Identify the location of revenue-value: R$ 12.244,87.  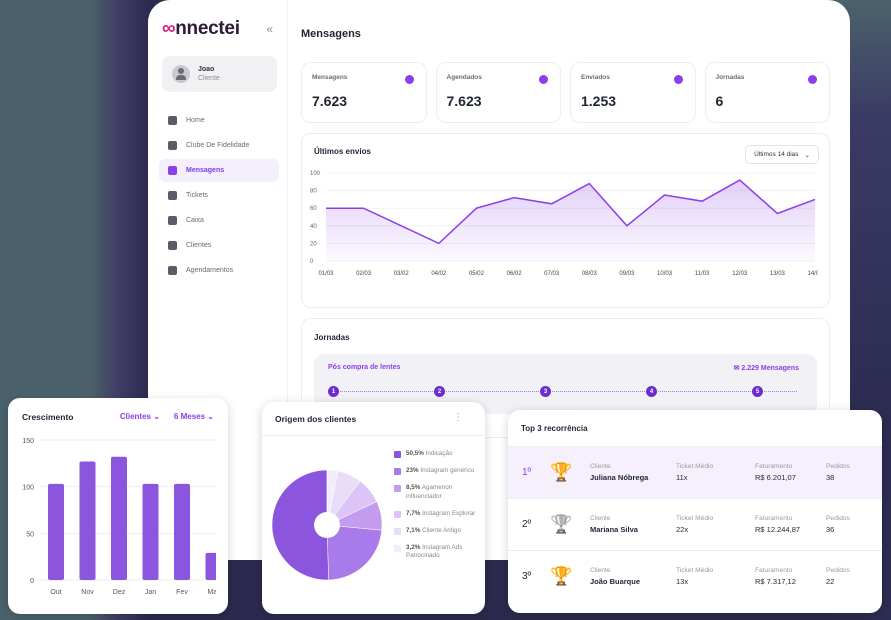
(778, 529).